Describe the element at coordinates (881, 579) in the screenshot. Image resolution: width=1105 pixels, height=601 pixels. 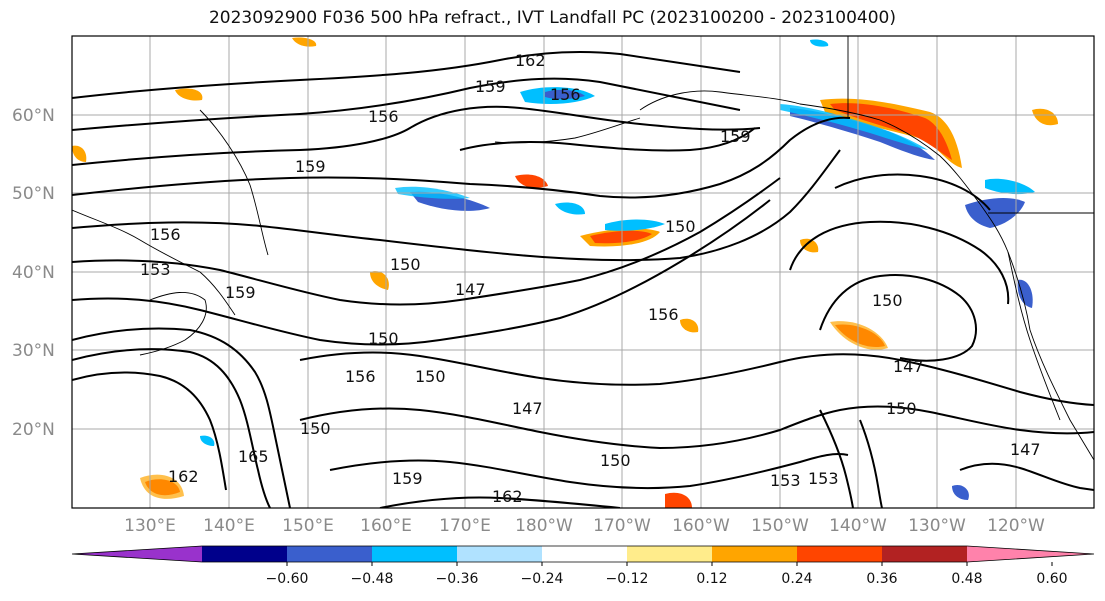
I see `colorbar-tick-label: 0.36` at that location.